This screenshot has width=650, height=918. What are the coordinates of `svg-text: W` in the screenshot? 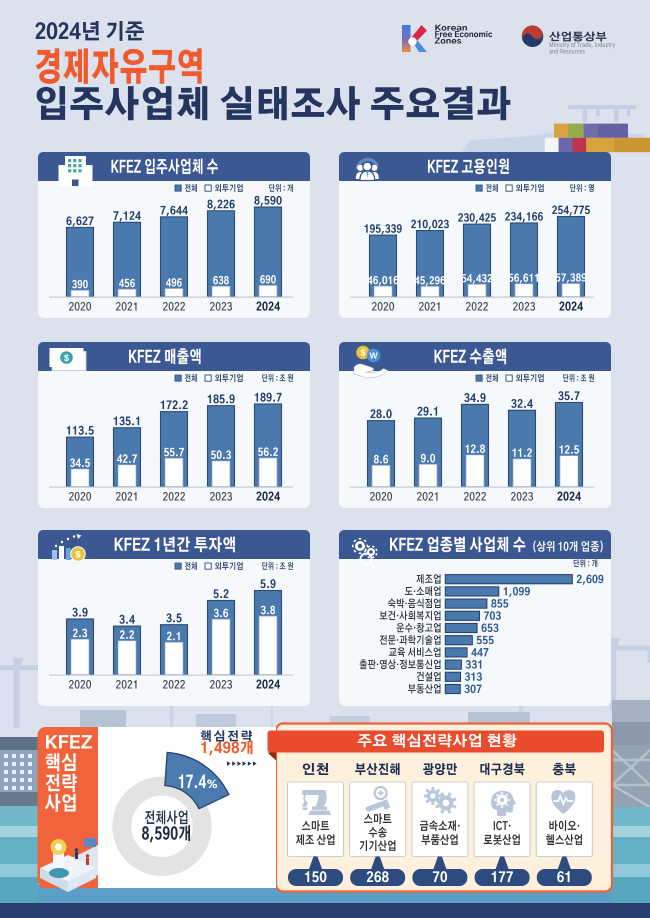 It's located at (373, 356).